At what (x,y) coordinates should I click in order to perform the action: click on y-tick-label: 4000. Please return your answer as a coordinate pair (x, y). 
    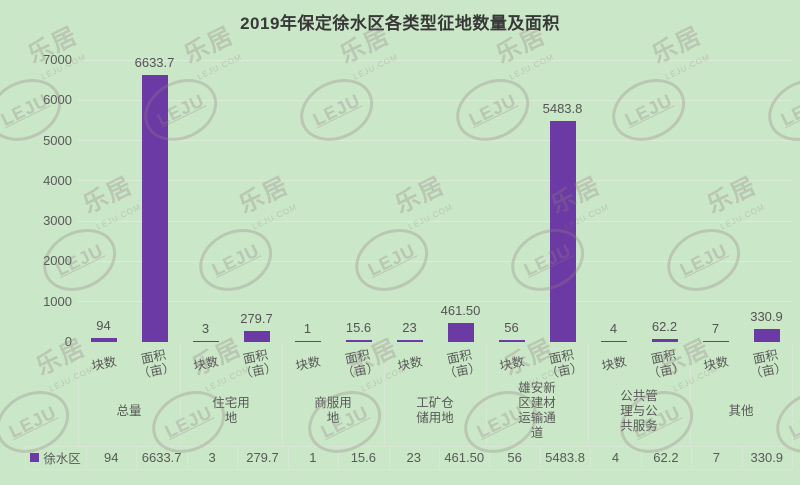
    Looking at the image, I should click on (57, 180).